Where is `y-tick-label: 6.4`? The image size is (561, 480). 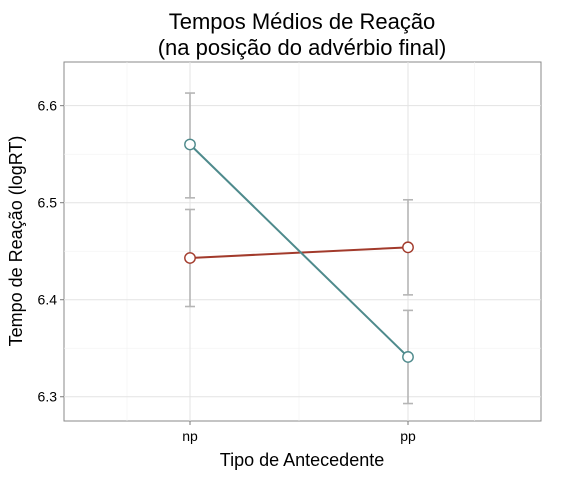 y-tick-label: 6.4 is located at coordinates (48, 300).